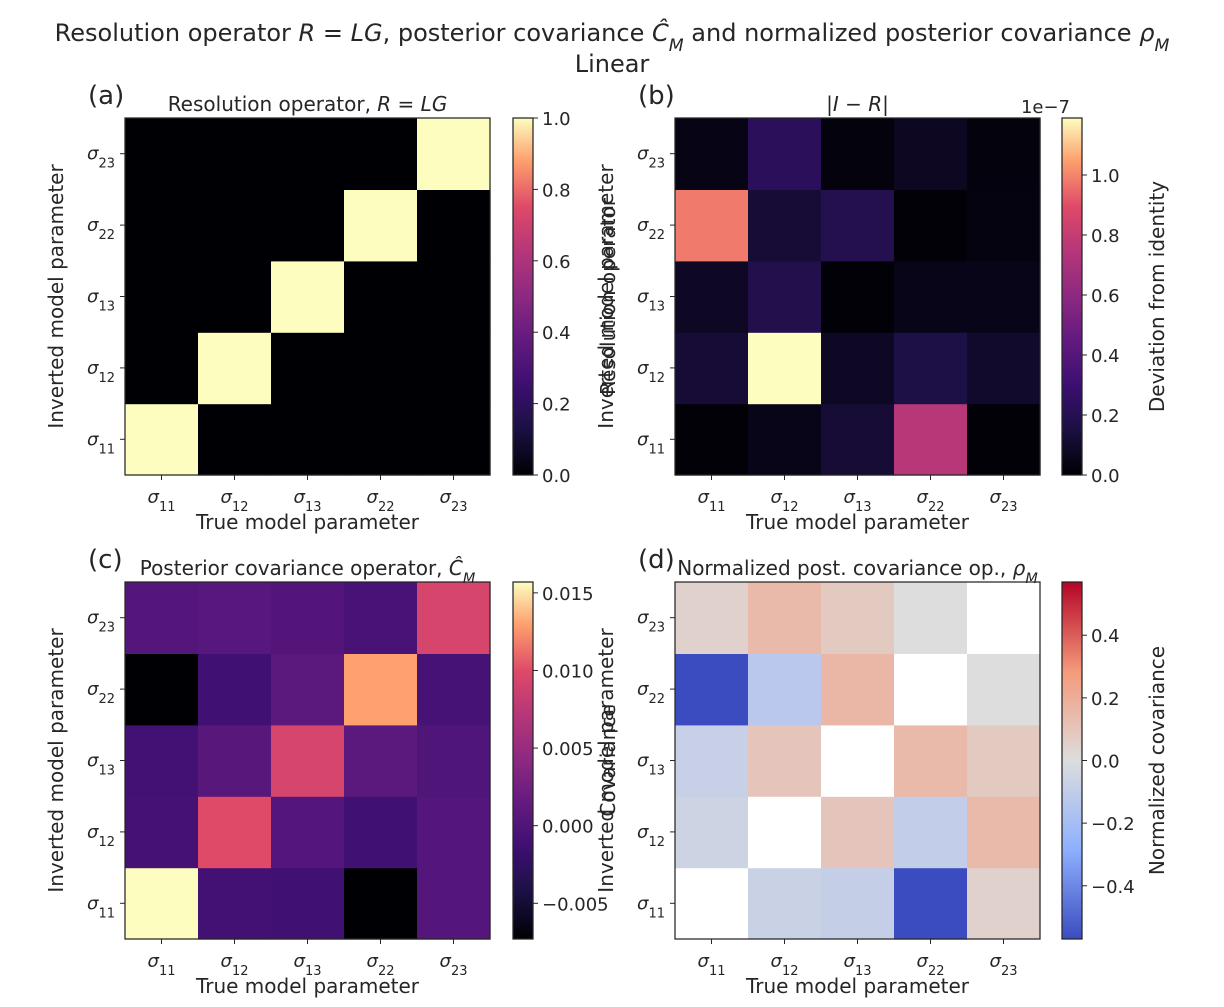  What do you see at coordinates (556, 190) in the screenshot?
I see `colorbar-tick-label: 0.8` at bounding box center [556, 190].